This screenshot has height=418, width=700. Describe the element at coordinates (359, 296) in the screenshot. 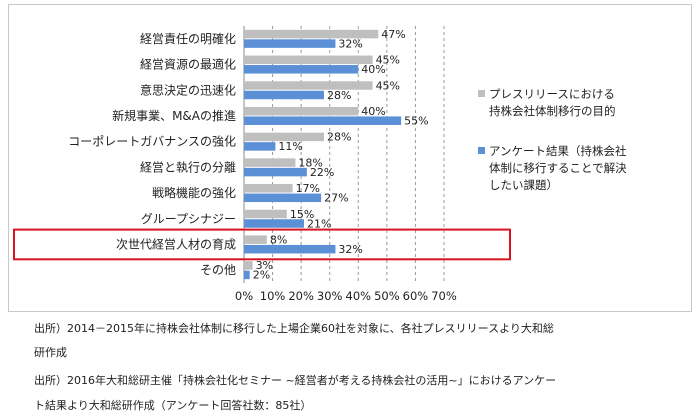

I see `x-tick-label: 40%` at that location.